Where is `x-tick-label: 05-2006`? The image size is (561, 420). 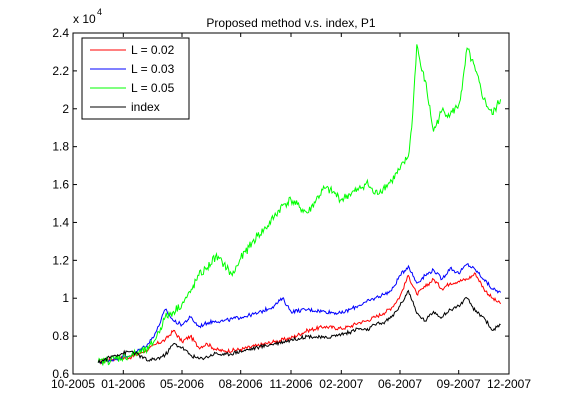 x-tick-label: 05-2006 is located at coordinates (182, 384).